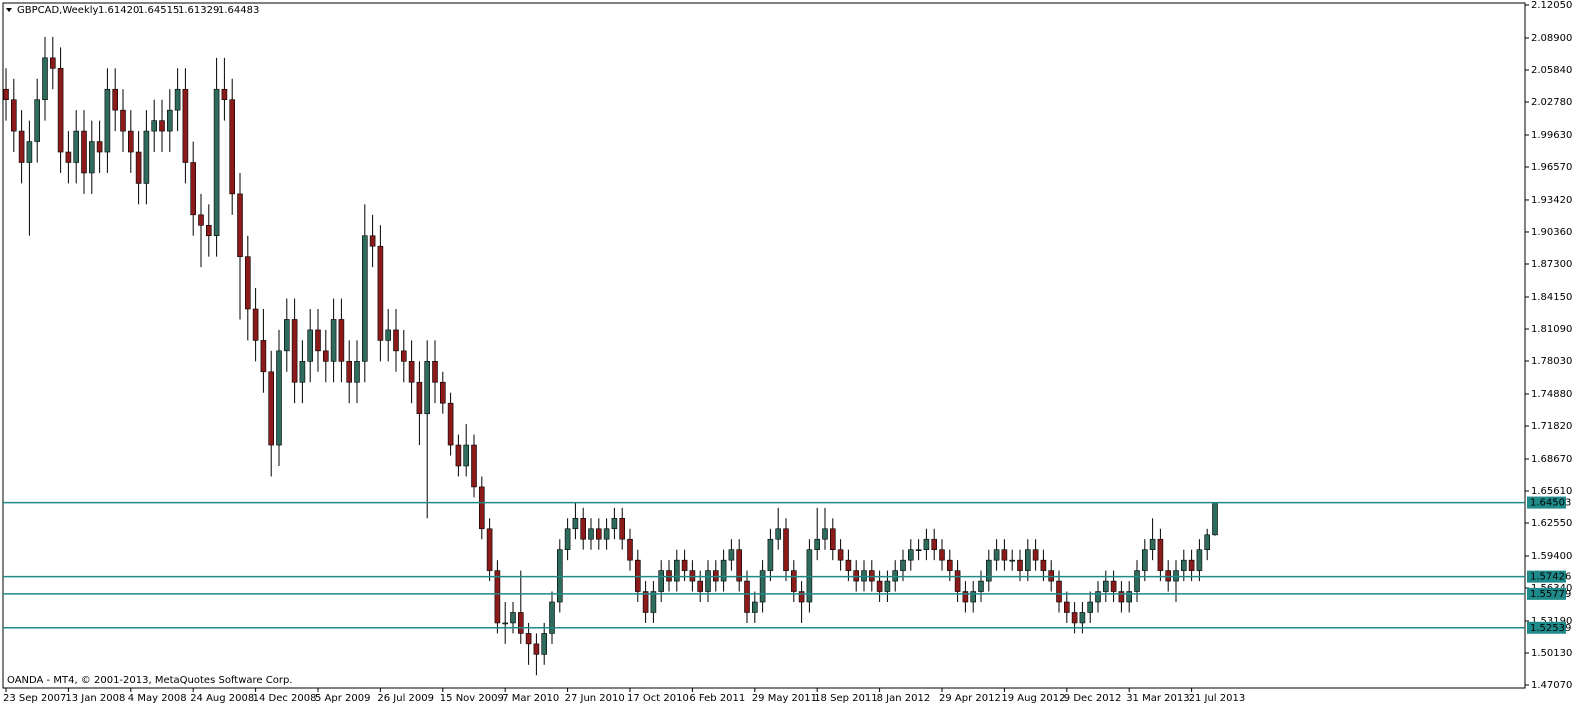 This screenshot has height=719, width=1596. What do you see at coordinates (1551, 426) in the screenshot?
I see `y-tick-label: 1.71820` at bounding box center [1551, 426].